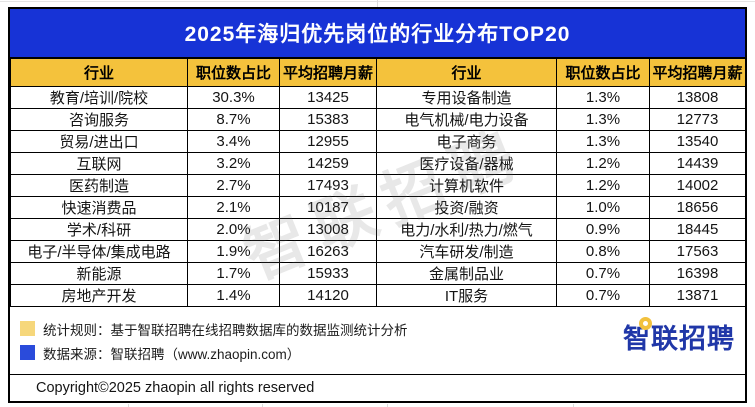 The image size is (755, 407). Describe the element at coordinates (233, 185) in the screenshot. I see `share-cell: 2.7%` at that location.